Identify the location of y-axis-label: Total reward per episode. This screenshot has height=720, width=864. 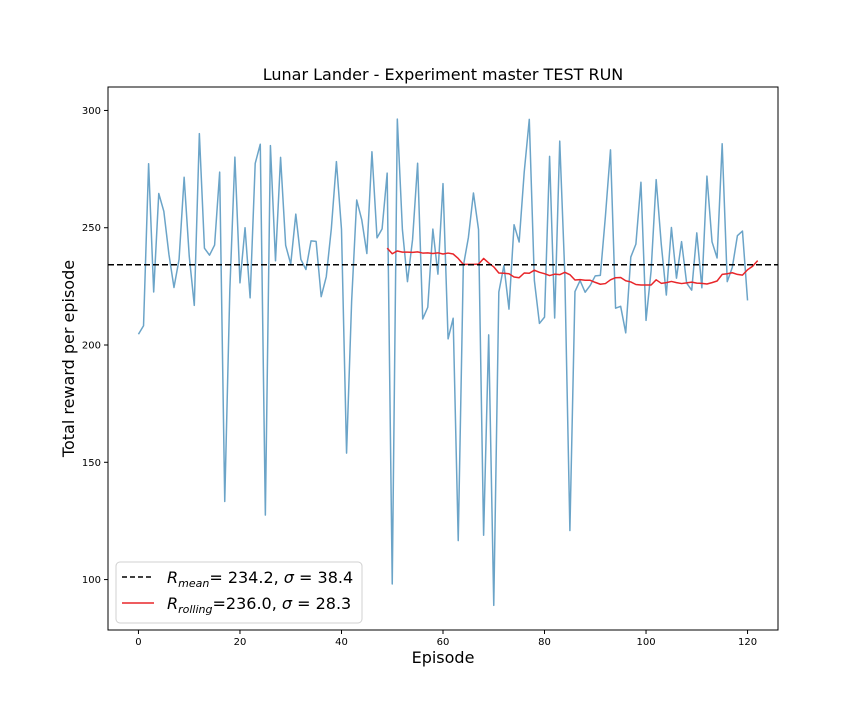
(68, 359).